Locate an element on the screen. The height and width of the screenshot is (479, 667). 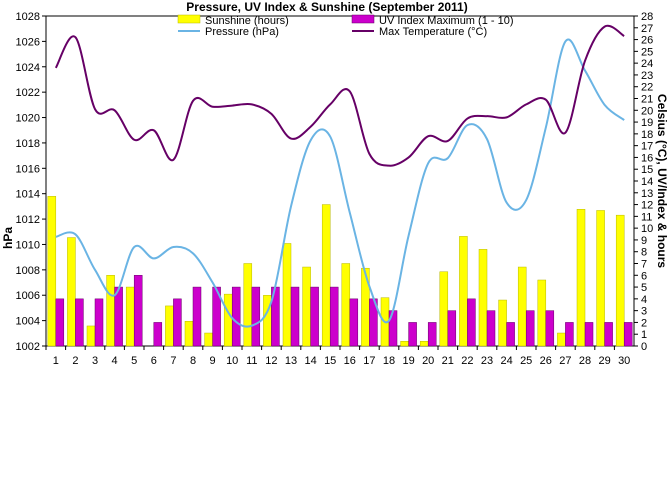
y-left-tick-label: 1002 is located at coordinates (28, 347).